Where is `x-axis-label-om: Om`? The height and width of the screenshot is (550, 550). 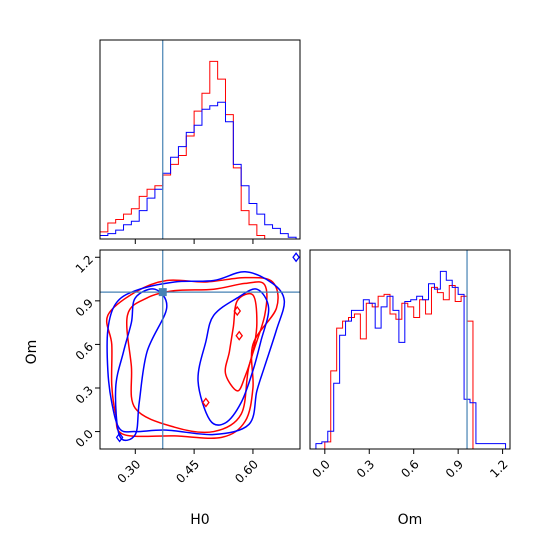 x-axis-label-om: Om is located at coordinates (410, 520).